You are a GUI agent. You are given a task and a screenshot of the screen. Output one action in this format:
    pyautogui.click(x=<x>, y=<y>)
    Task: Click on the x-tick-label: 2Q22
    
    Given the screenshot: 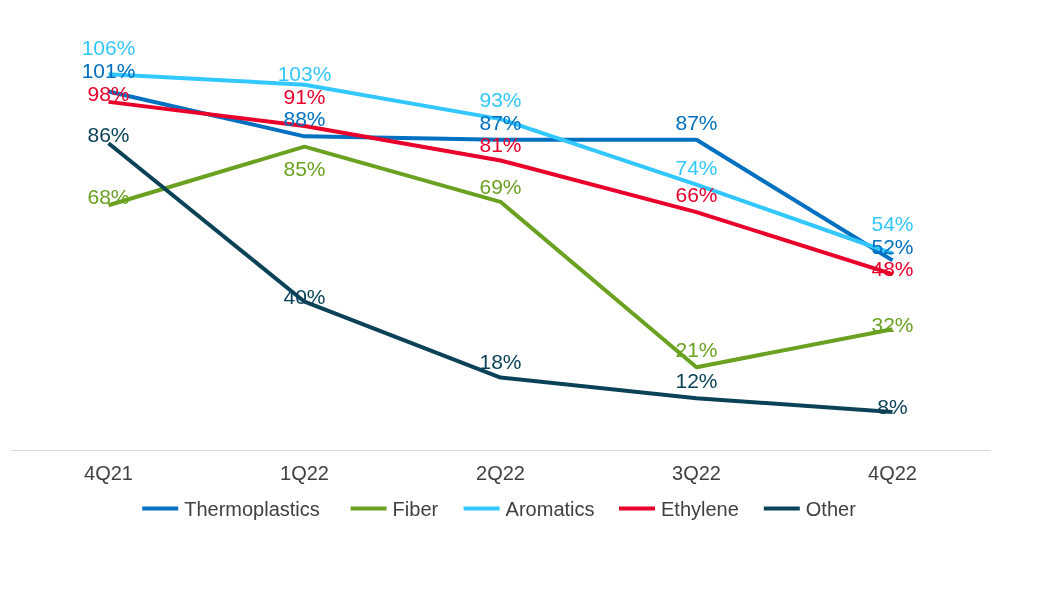 What is the action you would take?
    pyautogui.click(x=500, y=472)
    